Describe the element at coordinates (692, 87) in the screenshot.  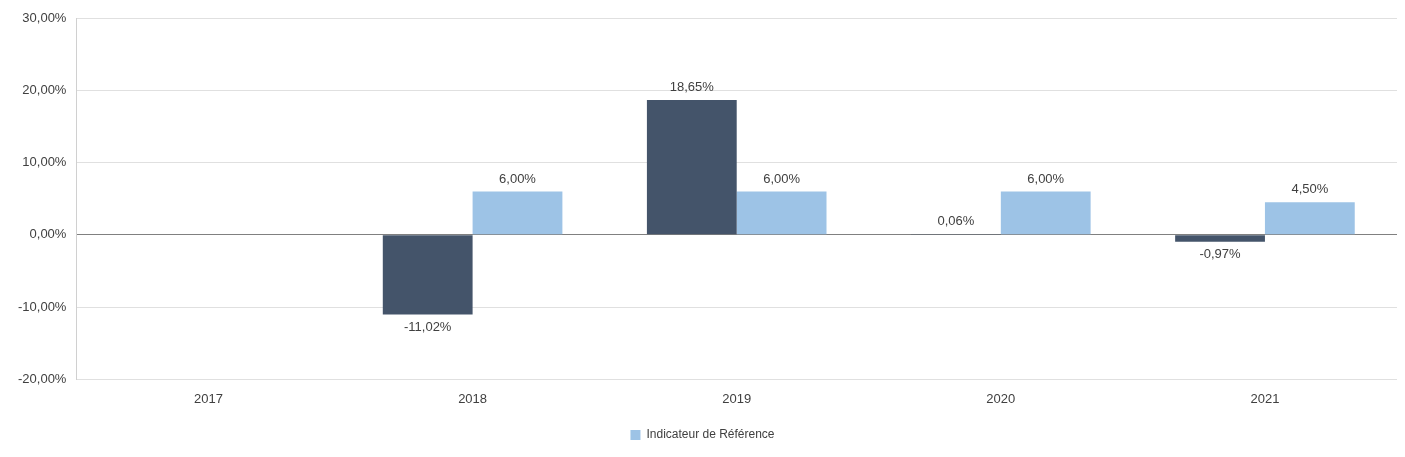
I see `data-label: 18,65%` at that location.